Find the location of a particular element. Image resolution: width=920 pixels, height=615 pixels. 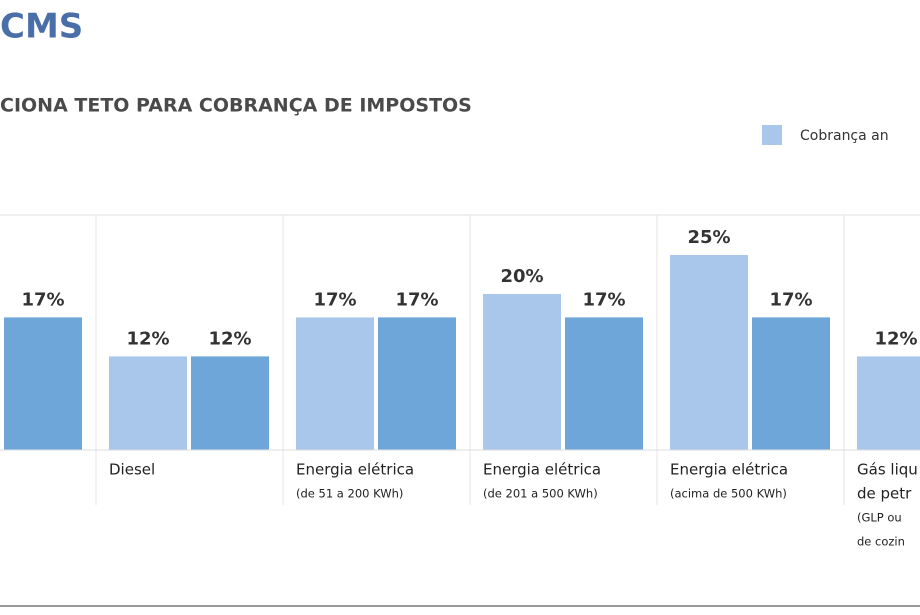

x-tick-label: (de 51 a 200 KWh) is located at coordinates (349, 494).